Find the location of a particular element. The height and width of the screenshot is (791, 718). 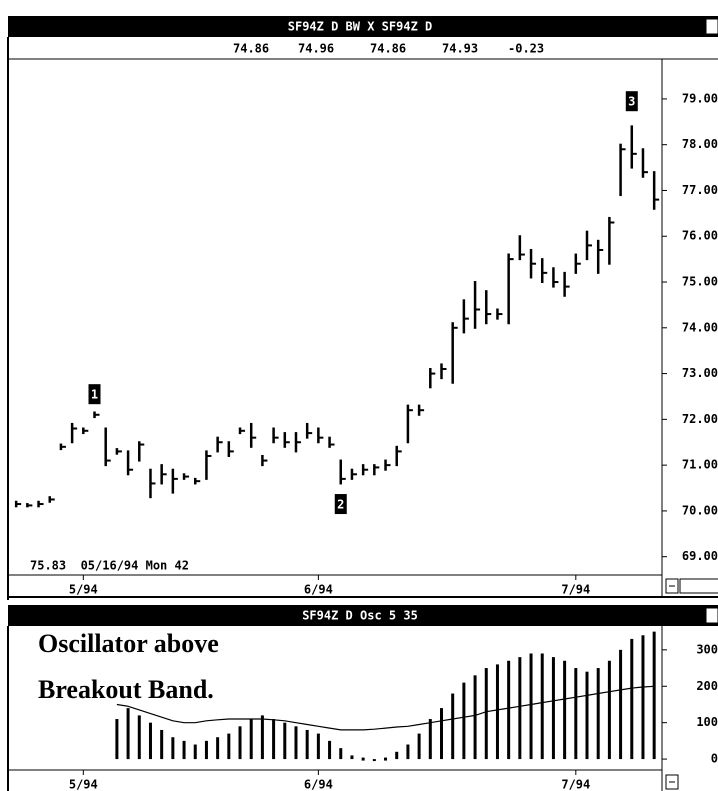

y-tick-label: 70.00 is located at coordinates (700, 510).